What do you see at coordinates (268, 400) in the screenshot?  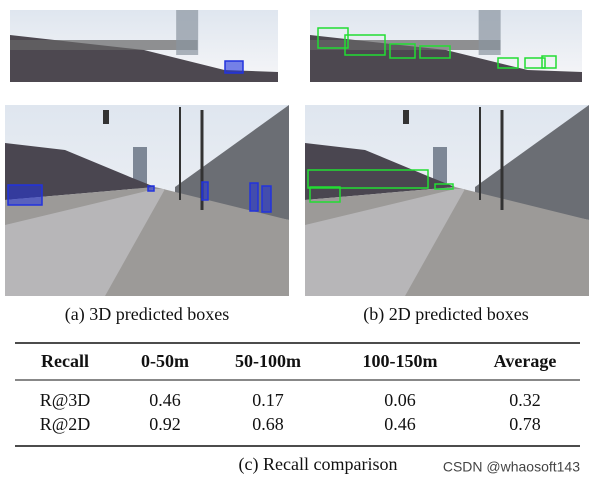 I see `table-cell: 0.17` at bounding box center [268, 400].